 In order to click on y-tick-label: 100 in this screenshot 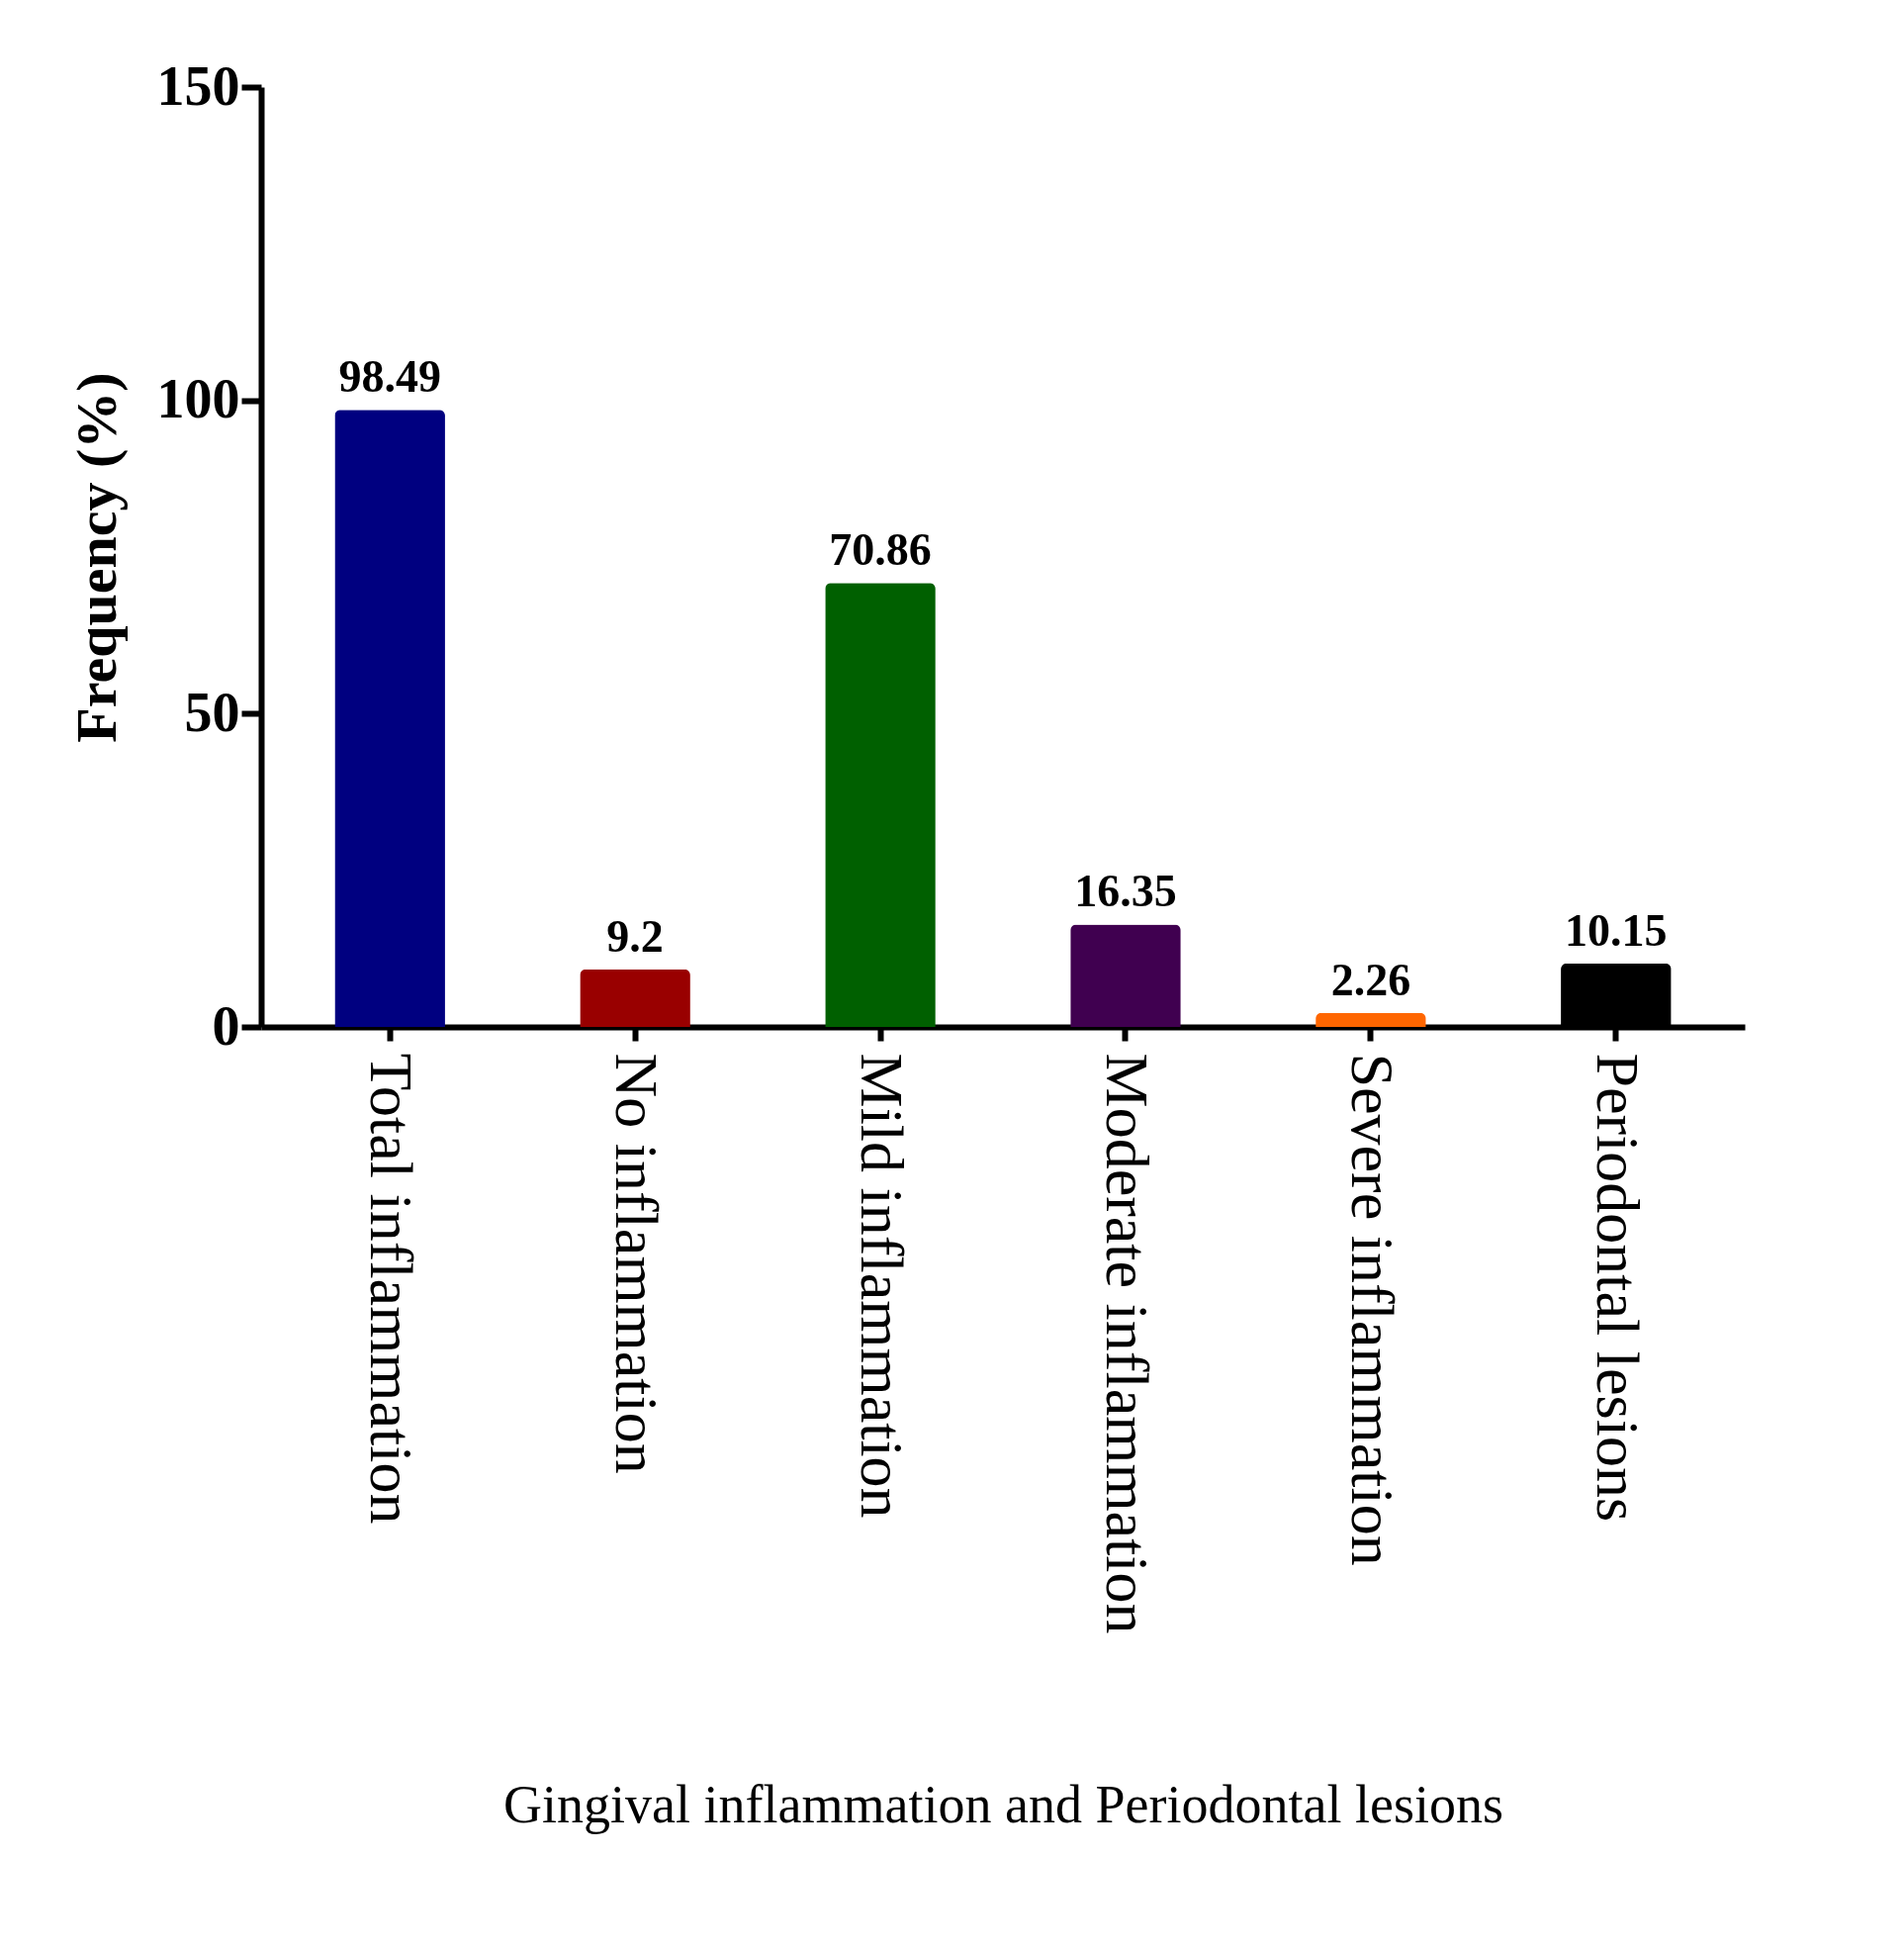, I will do `click(198, 399)`.